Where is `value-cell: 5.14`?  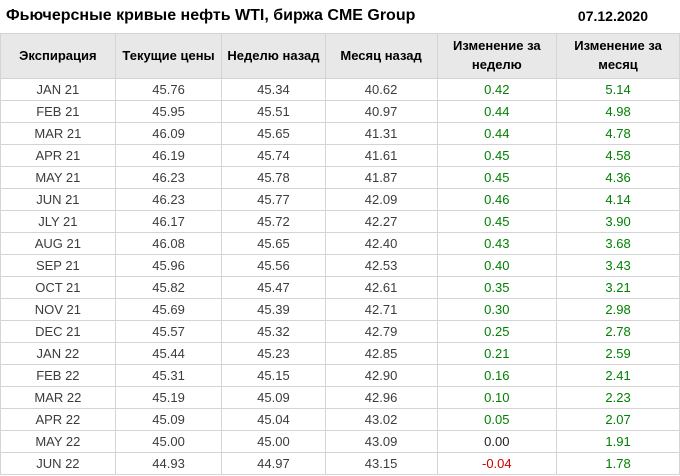
value-cell: 5.14 is located at coordinates (618, 89).